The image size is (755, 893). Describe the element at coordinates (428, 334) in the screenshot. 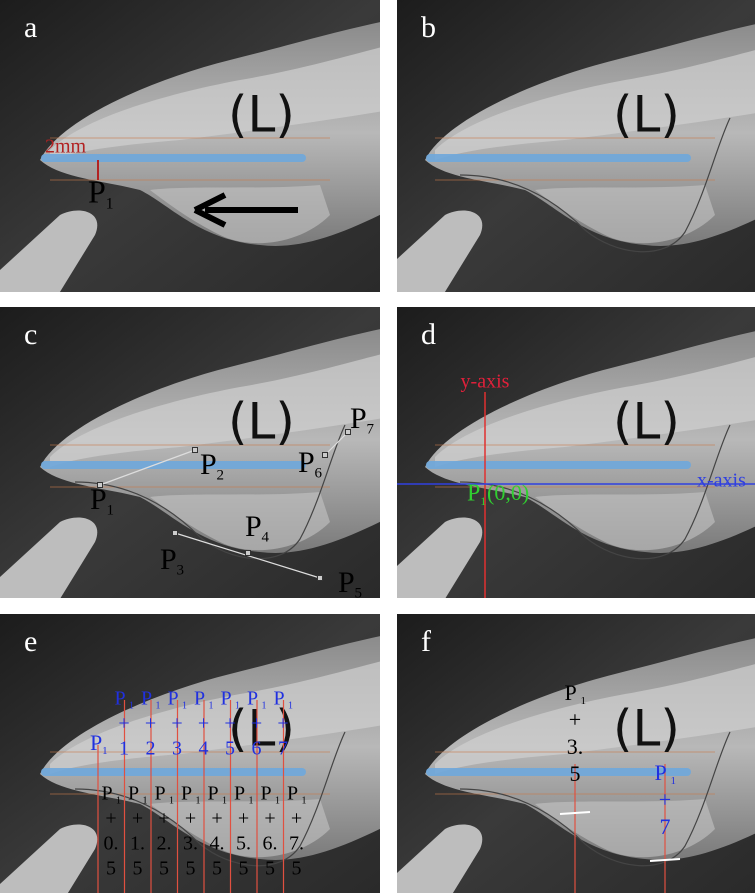

I see `panel-letter: d` at that location.